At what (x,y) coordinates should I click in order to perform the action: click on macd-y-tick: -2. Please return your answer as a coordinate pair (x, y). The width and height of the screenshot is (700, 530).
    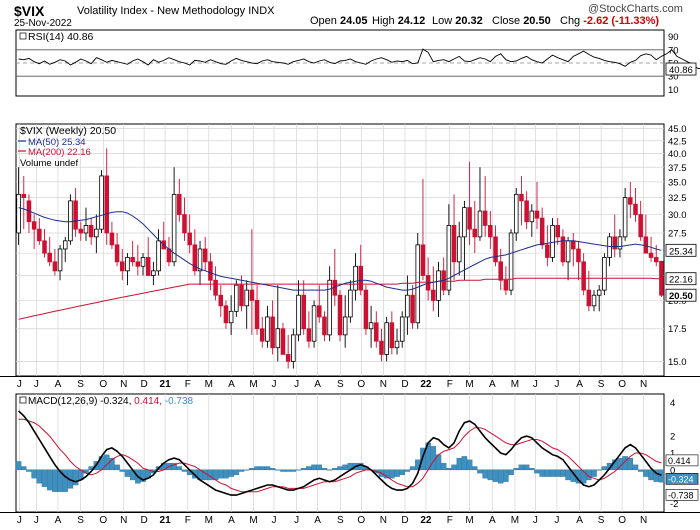
    Looking at the image, I should click on (674, 504).